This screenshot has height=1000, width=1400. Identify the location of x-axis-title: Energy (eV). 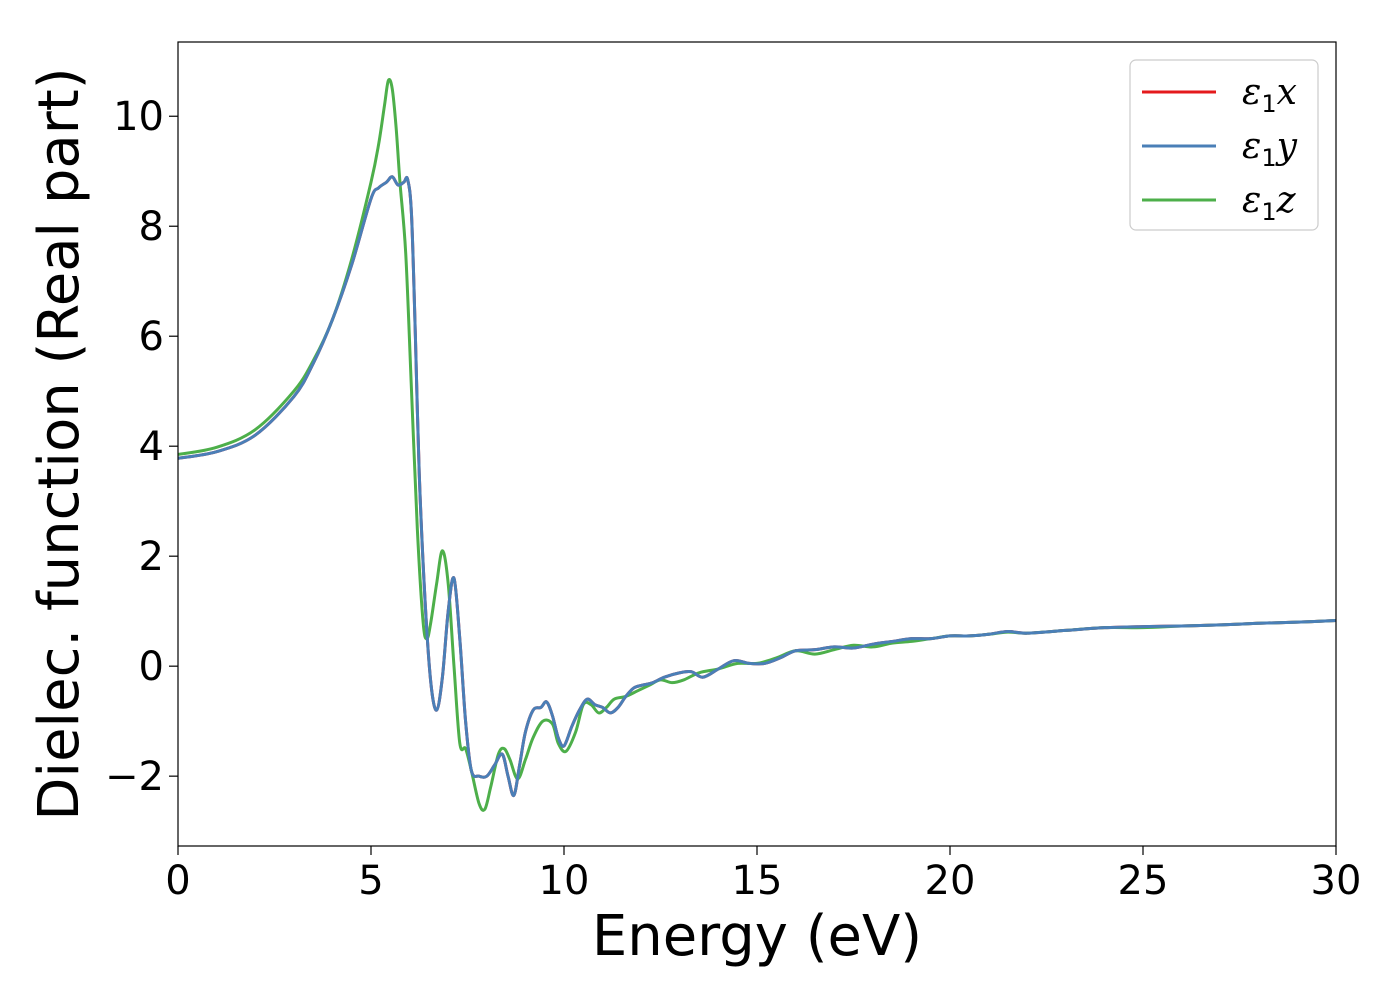
(757, 936).